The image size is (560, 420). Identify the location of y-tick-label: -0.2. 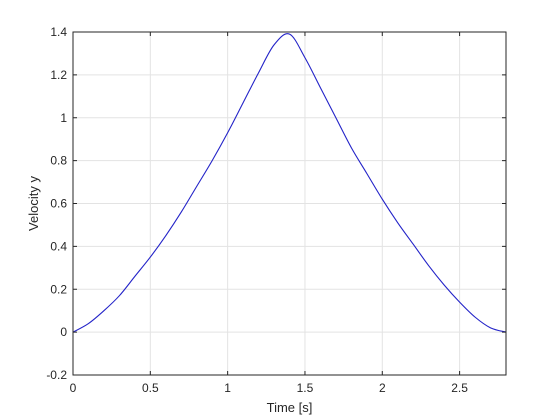
(56, 375).